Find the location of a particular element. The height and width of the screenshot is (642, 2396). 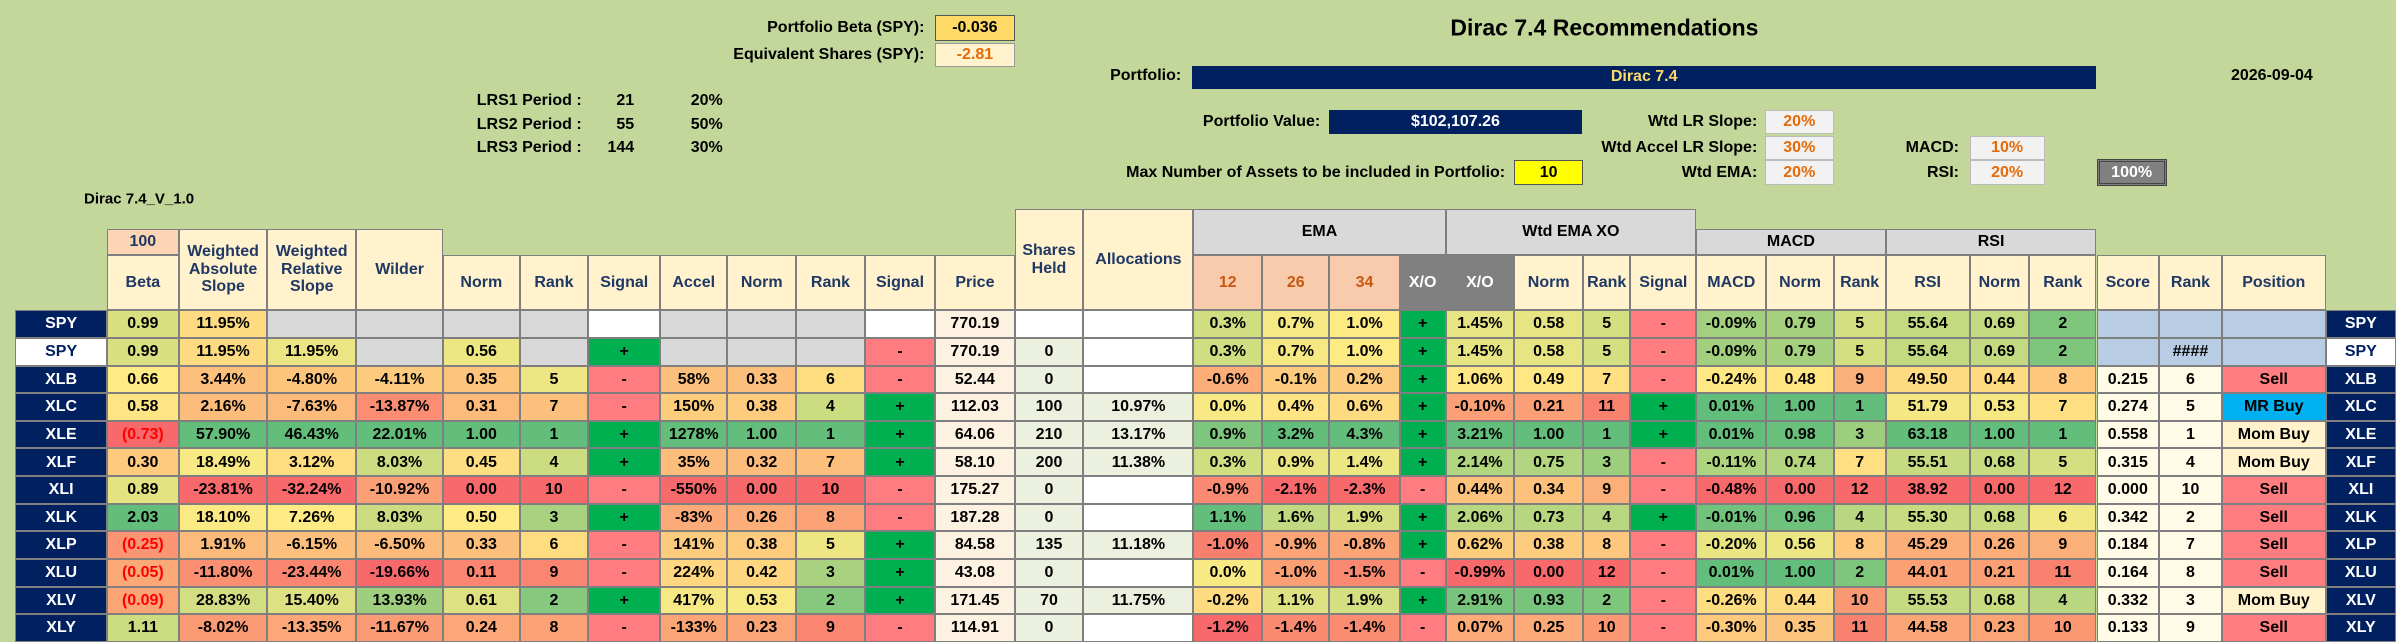

data-cell: 55.64 is located at coordinates (1927, 351).